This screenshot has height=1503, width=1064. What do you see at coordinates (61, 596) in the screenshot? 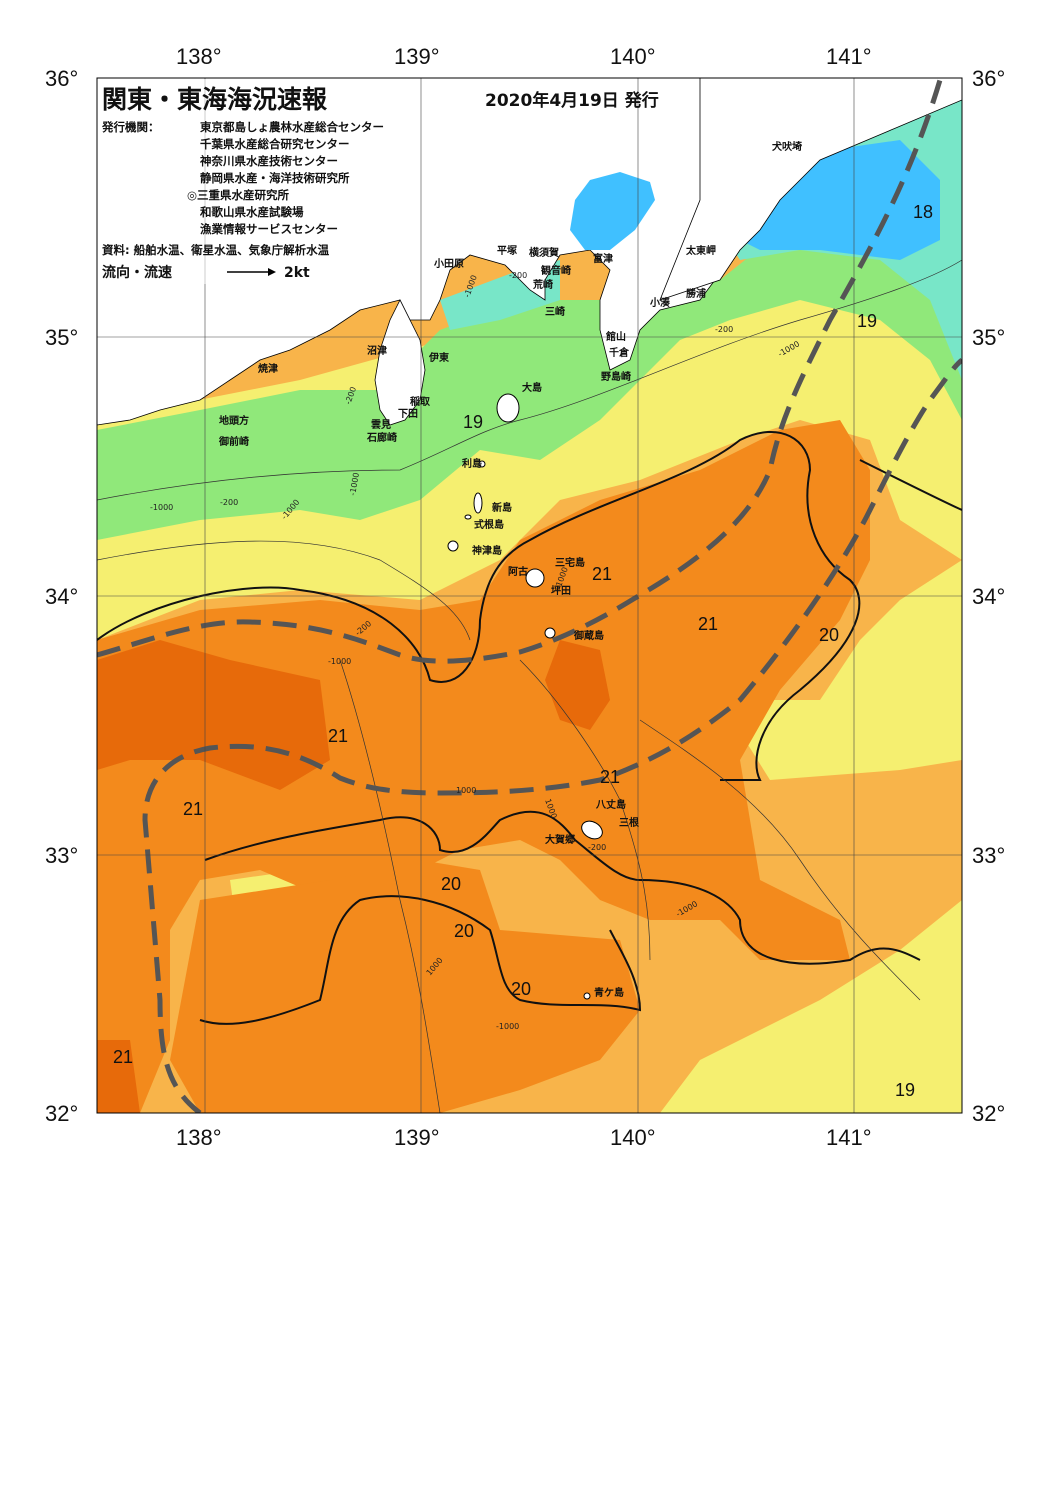
I see `lat-left-34: 34°` at bounding box center [61, 596].